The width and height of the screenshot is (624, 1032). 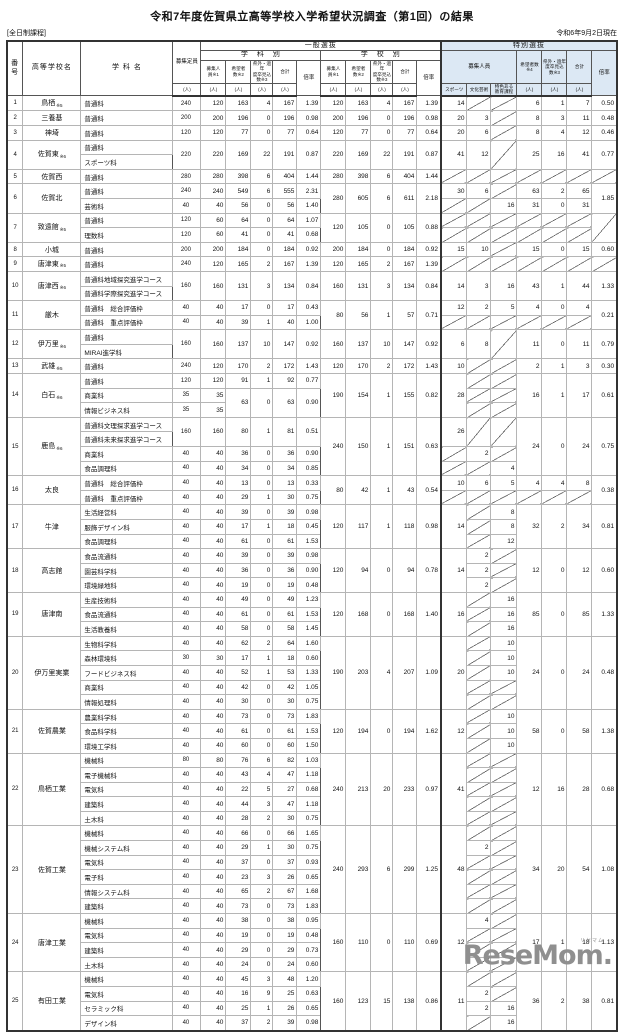 What do you see at coordinates (358, 366) in the screenshot?
I see `value-cell: 170` at bounding box center [358, 366].